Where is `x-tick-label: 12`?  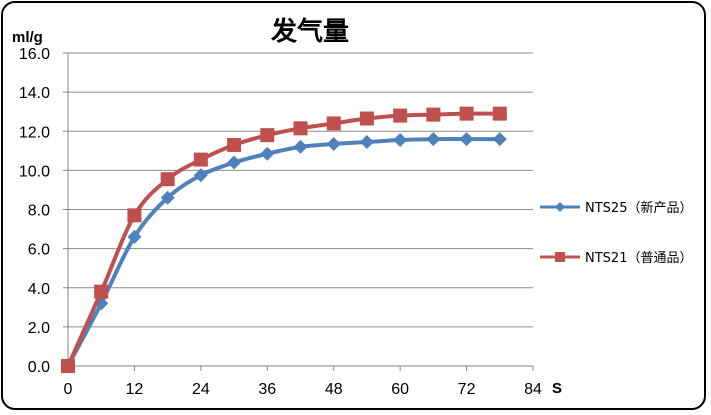 x-tick-label: 12 is located at coordinates (135, 389).